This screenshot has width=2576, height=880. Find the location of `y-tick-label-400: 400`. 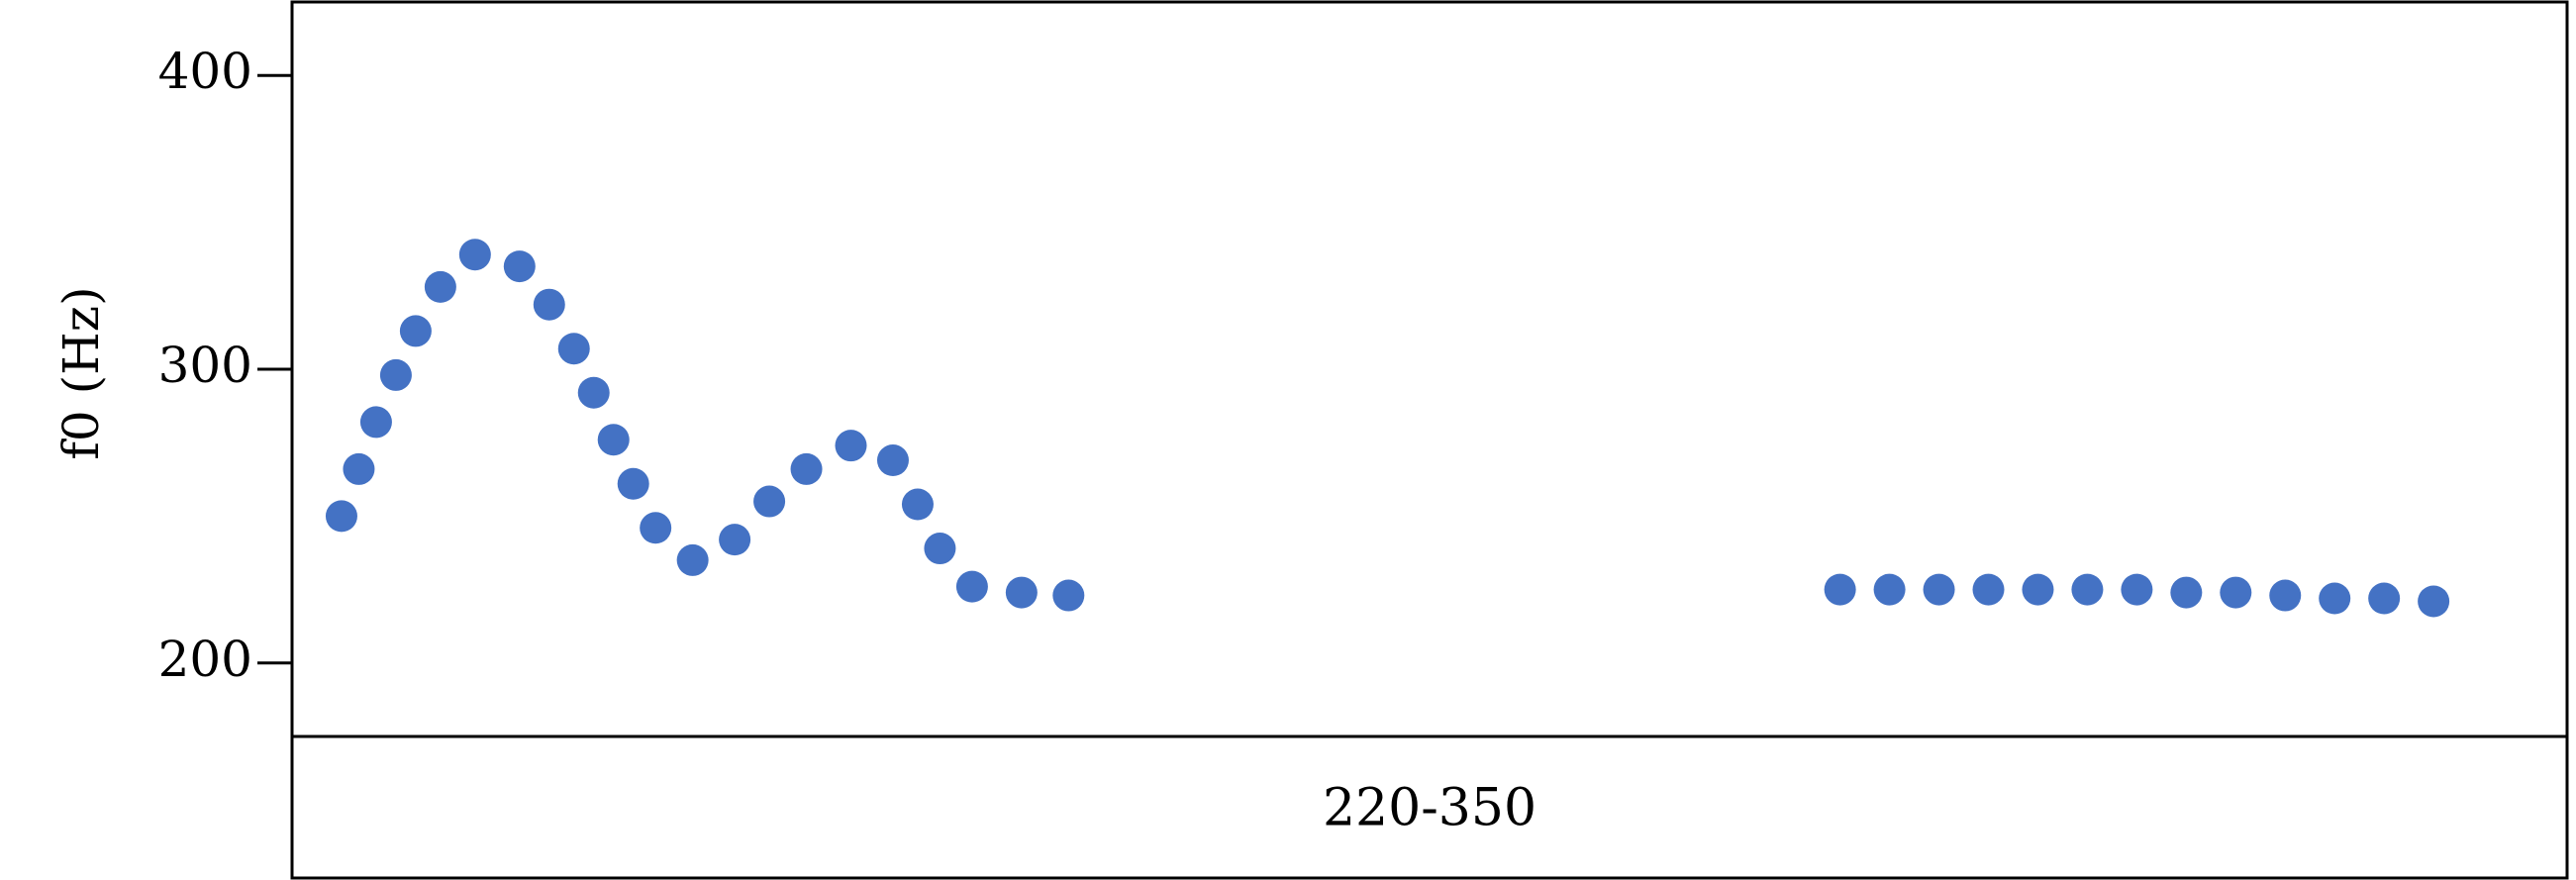

y-tick-label-400: 400 is located at coordinates (205, 71).